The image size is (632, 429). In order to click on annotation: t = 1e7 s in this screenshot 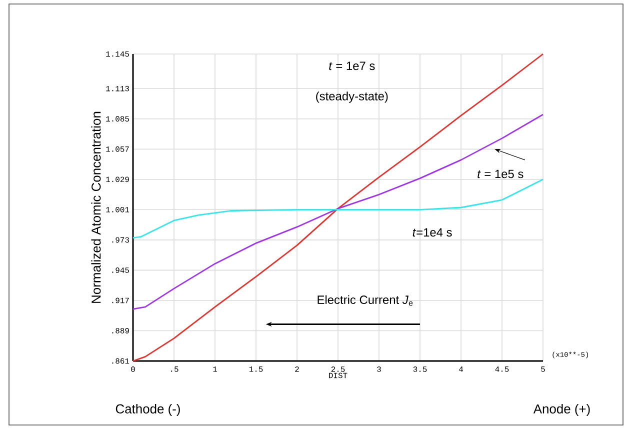, I will do `click(352, 66)`.